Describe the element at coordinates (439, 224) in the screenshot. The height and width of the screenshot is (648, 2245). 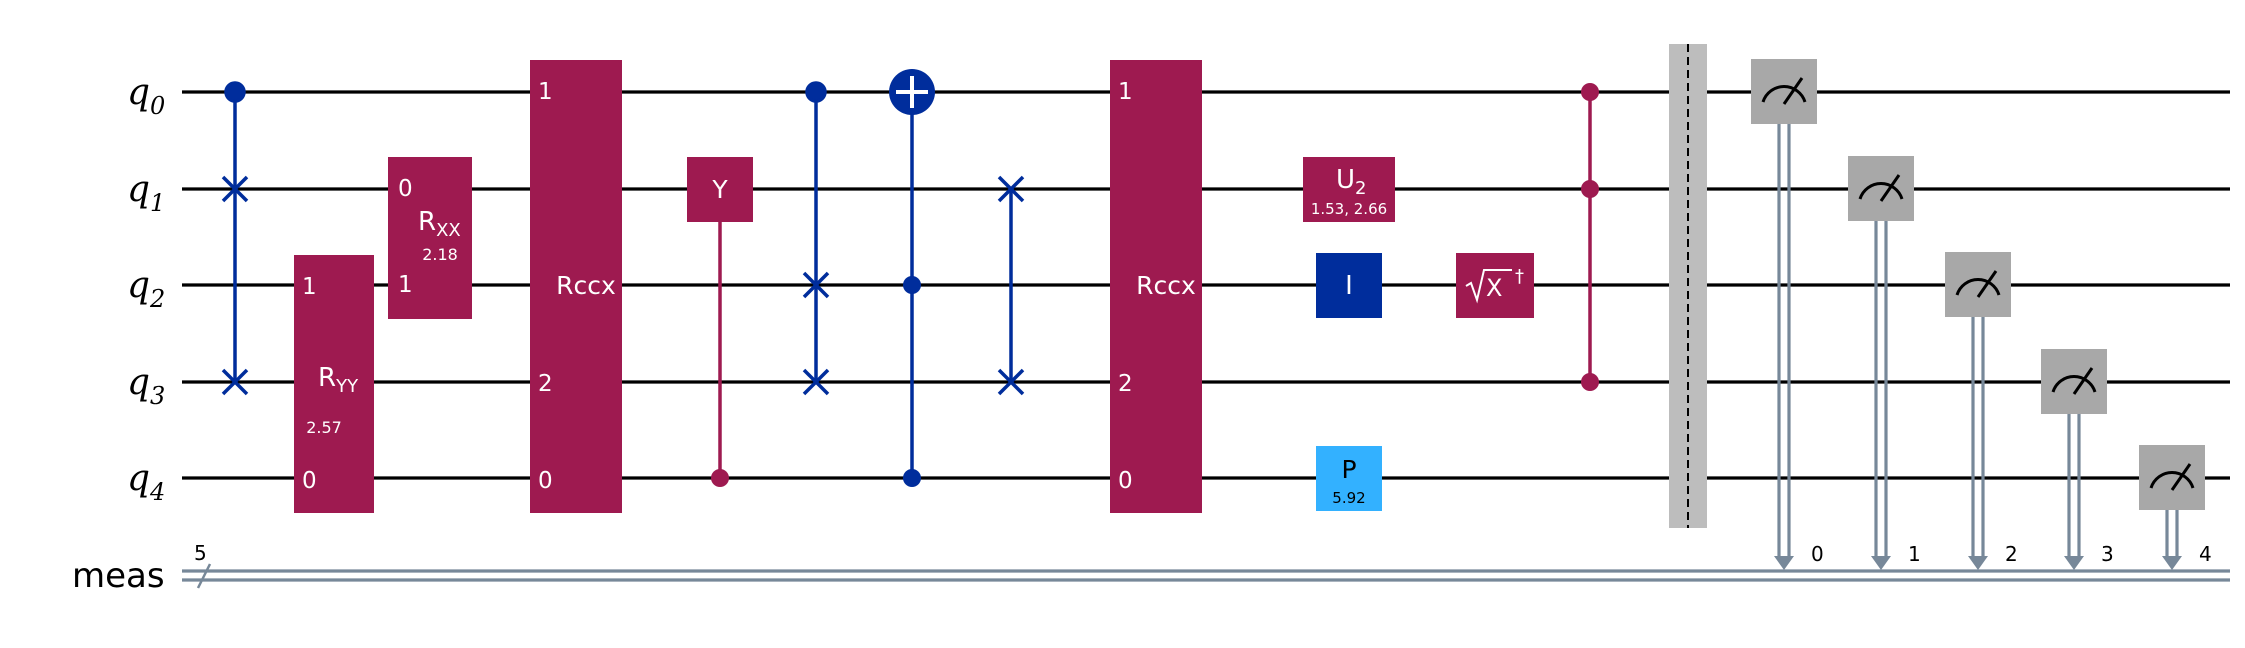
I see `svg-text: RXX` at that location.